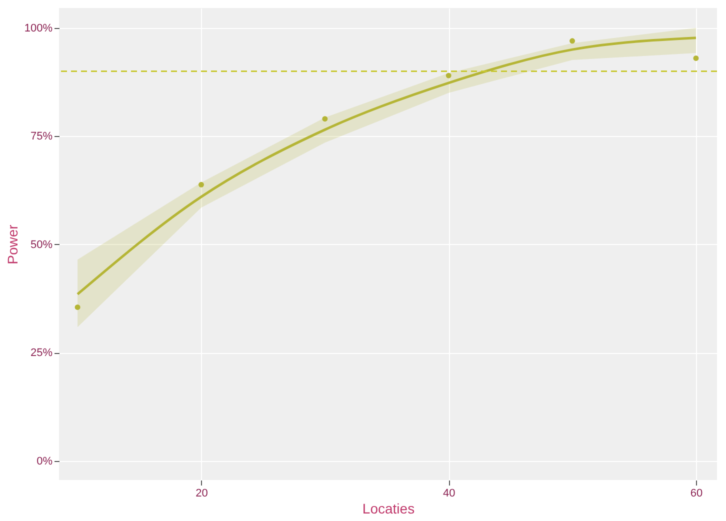 This screenshot has width=726, height=521. I want to click on x-axis-title: Locaties, so click(388, 508).